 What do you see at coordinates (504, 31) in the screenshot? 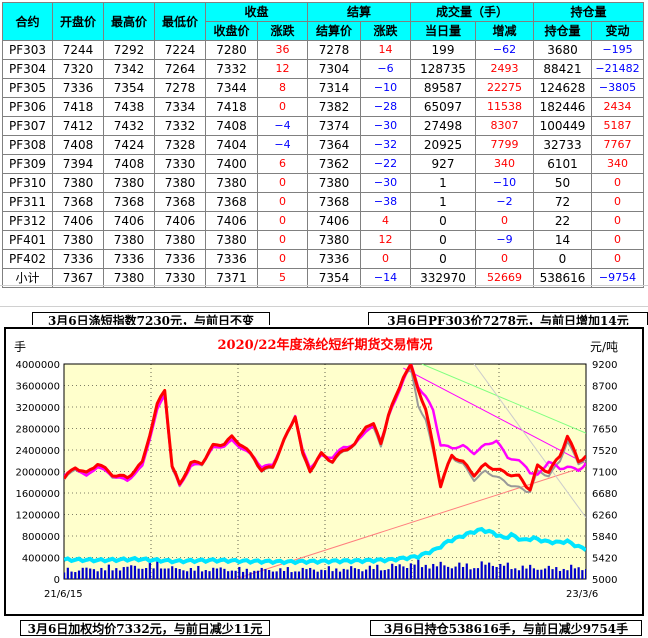
I see `col-volume-change: 增减` at bounding box center [504, 31].